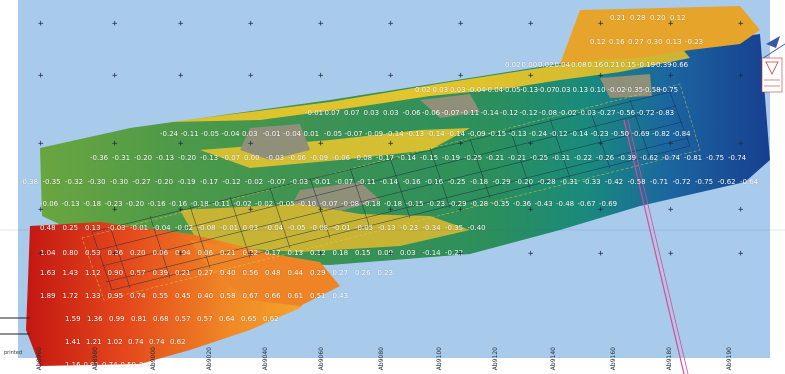 Image resolution: width=785 pixels, height=374 pixels. Describe the element at coordinates (96, 182) in the screenshot. I see `value-label: -0.30` at that location.